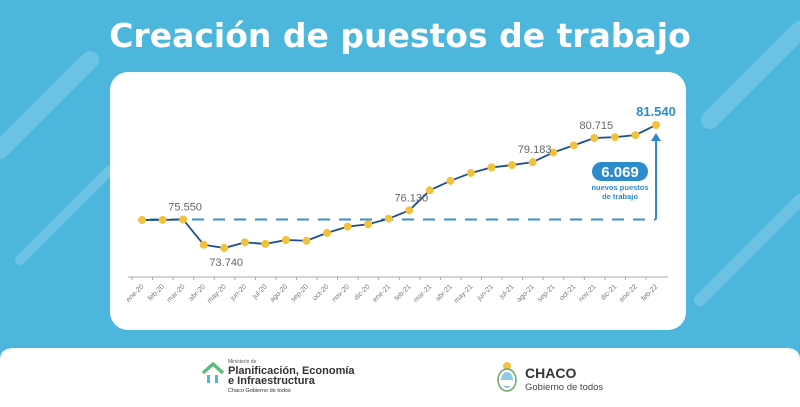 Image resolution: width=800 pixels, height=407 pixels. What do you see at coordinates (596, 126) in the screenshot?
I see `data-label: 80.715` at bounding box center [596, 126].